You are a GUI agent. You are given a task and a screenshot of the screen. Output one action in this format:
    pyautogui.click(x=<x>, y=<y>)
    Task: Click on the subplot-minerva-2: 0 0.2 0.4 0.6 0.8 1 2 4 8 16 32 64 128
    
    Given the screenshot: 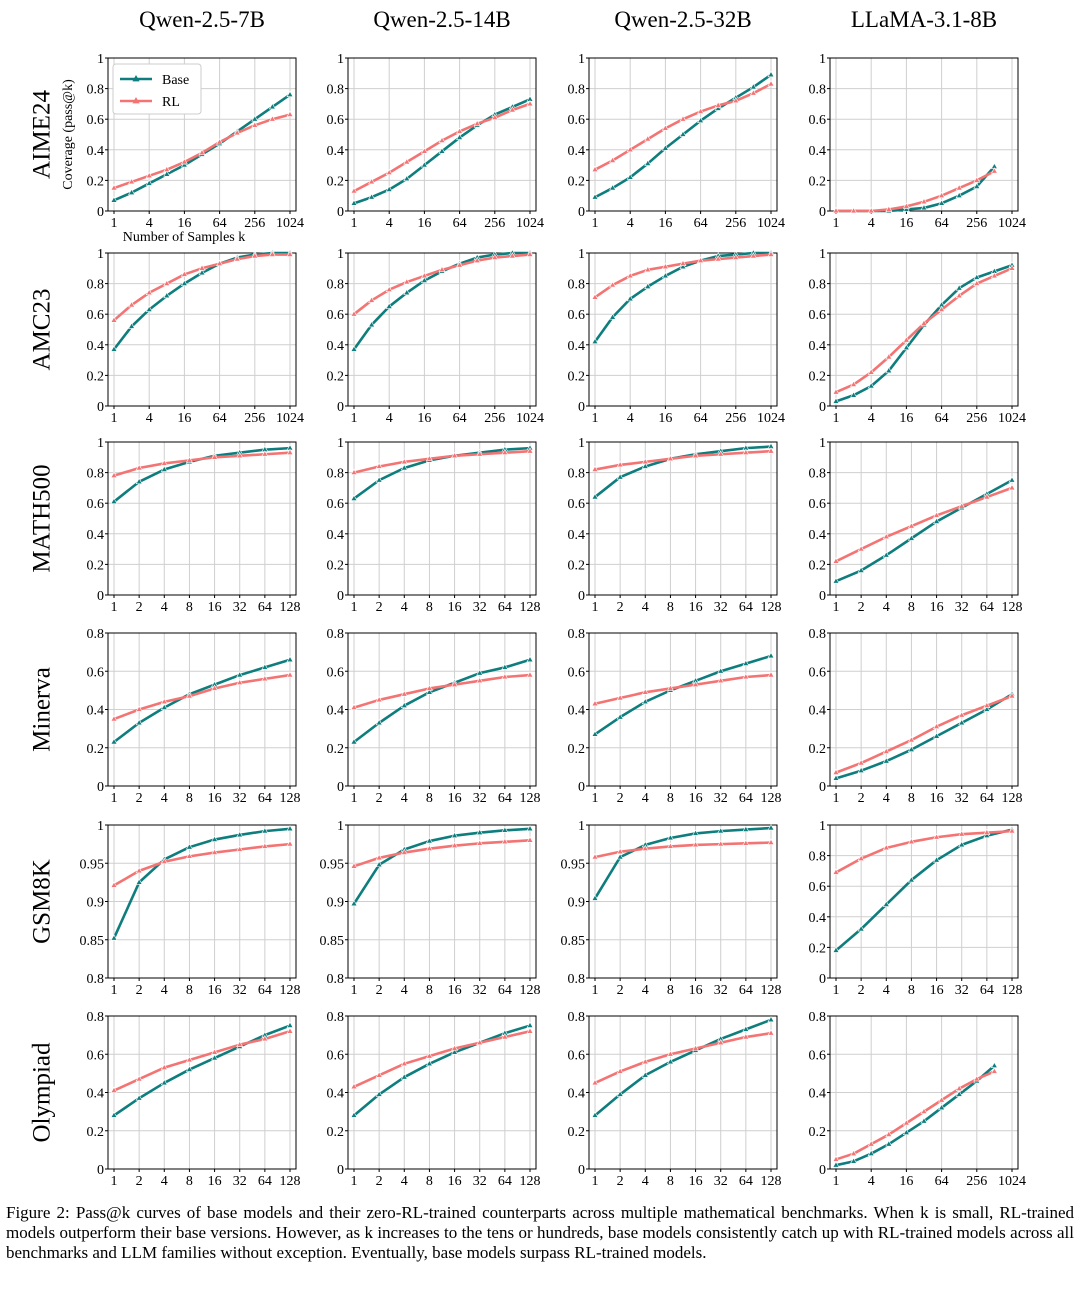 What is the action you would take?
    pyautogui.click(x=675, y=716)
    